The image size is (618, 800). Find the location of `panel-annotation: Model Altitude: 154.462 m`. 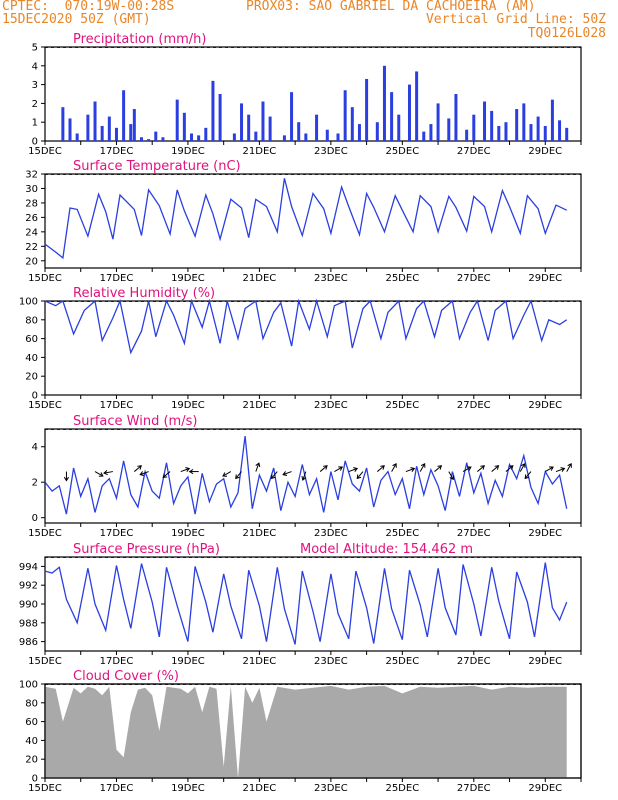

panel-annotation: Model Altitude: 154.462 m is located at coordinates (386, 549).